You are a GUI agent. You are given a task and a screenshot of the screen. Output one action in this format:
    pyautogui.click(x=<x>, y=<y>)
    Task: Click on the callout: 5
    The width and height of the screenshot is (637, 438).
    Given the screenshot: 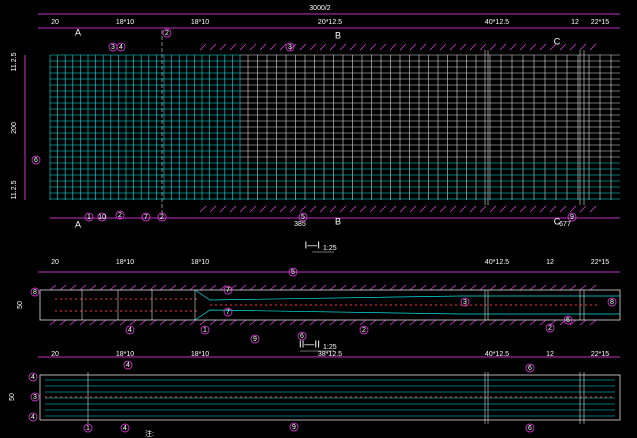 What is the action you would take?
    pyautogui.click(x=303, y=217)
    